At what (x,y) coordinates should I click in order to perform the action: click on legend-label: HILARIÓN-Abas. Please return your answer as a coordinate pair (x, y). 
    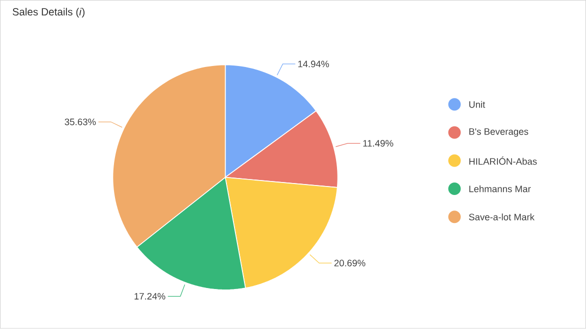
    Looking at the image, I should click on (503, 160).